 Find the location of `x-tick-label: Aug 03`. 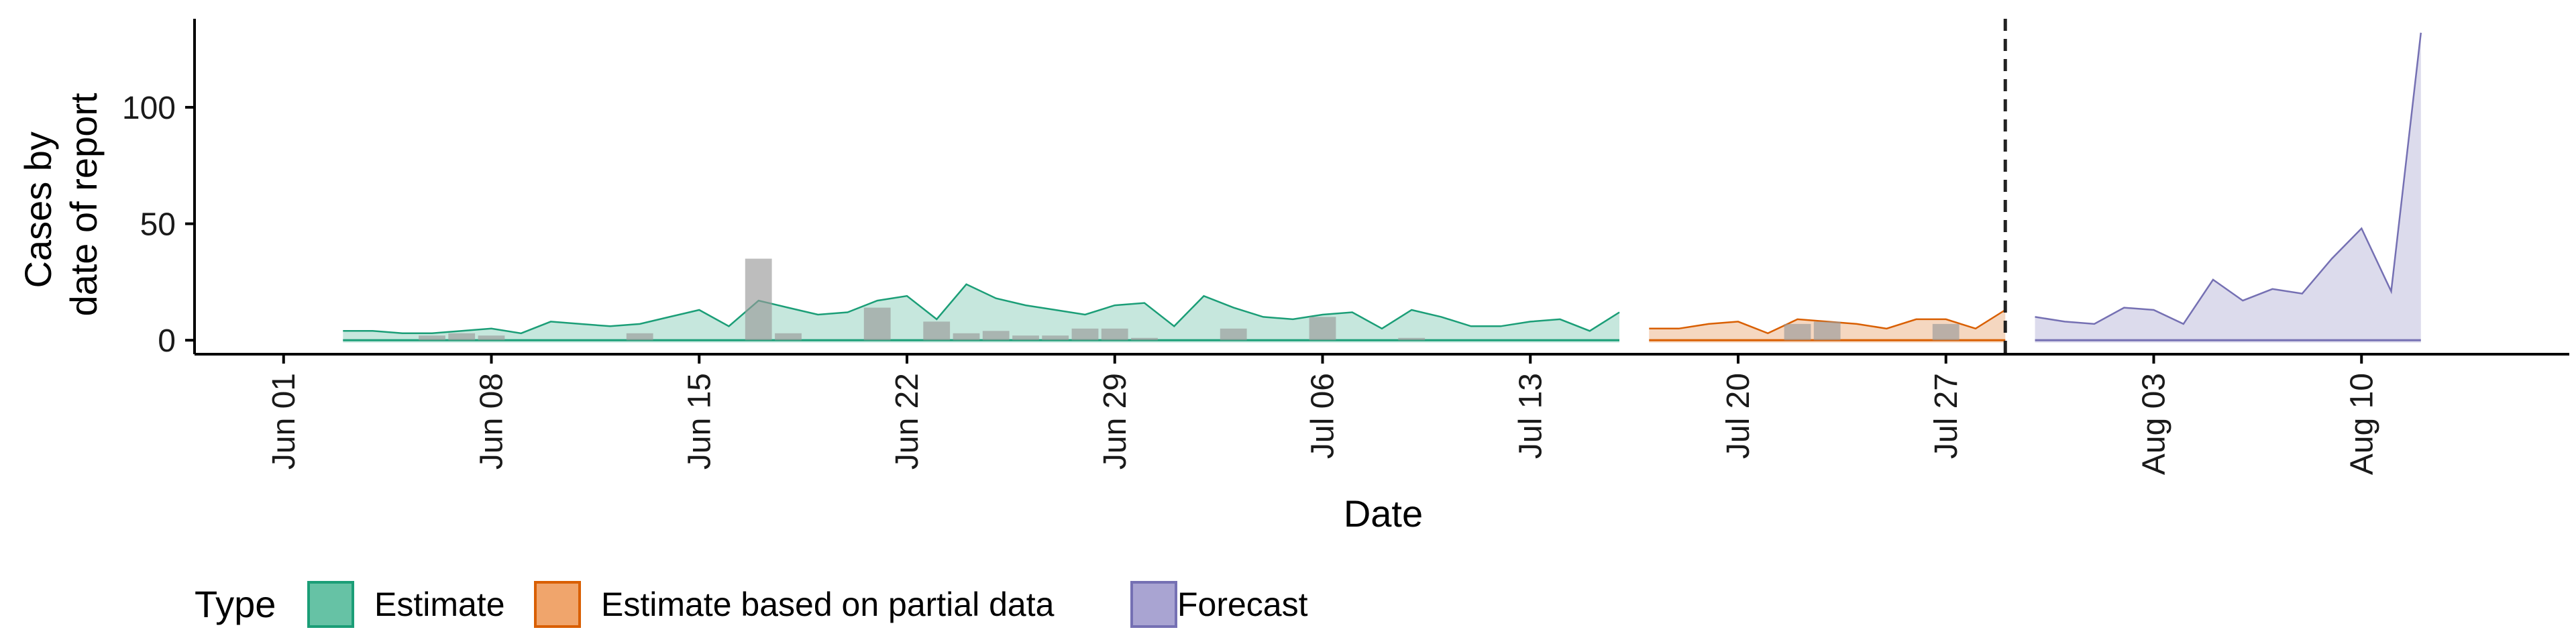

x-tick-label: Aug 03 is located at coordinates (2154, 424).